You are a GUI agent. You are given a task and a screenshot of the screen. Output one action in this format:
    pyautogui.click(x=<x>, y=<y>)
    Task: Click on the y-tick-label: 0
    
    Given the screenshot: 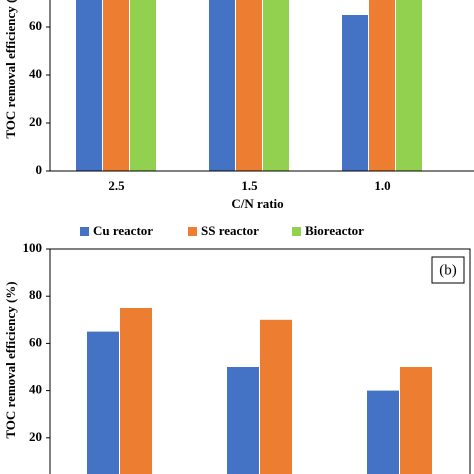 What is the action you would take?
    pyautogui.click(x=39, y=169)
    